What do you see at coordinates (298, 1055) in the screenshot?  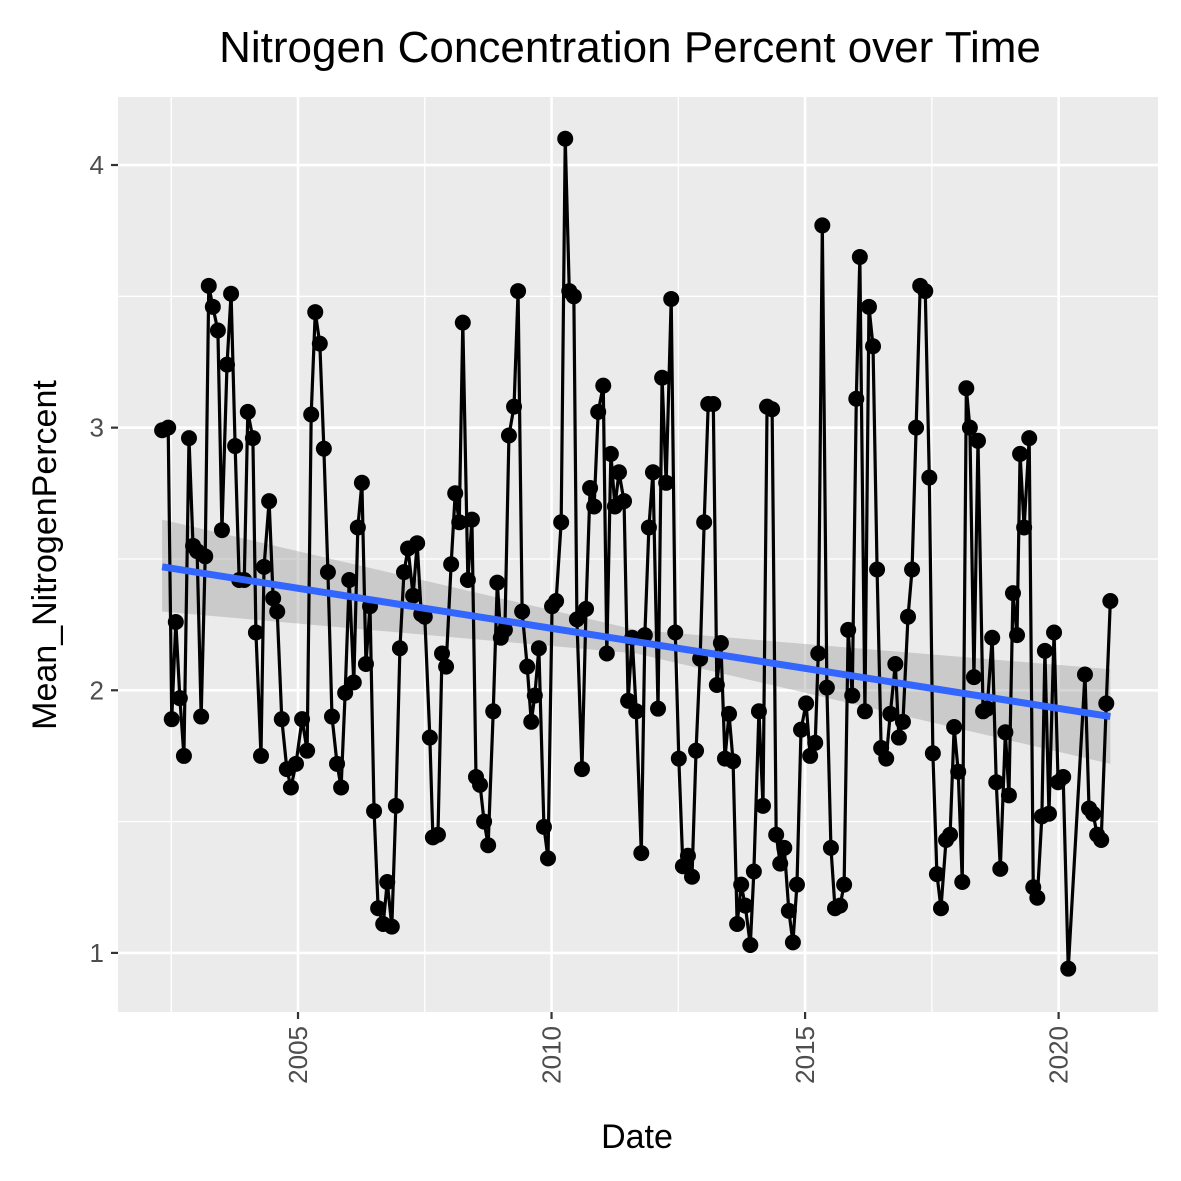 I see `x-tick-label: 2005` at bounding box center [298, 1055].